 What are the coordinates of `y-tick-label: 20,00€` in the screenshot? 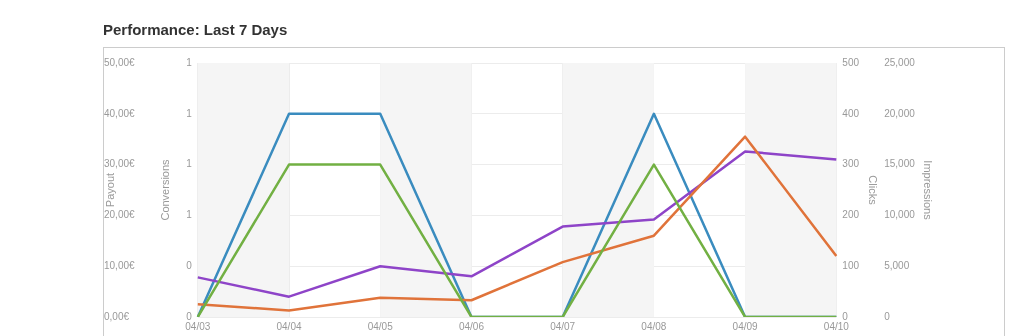 It's located at (120, 215).